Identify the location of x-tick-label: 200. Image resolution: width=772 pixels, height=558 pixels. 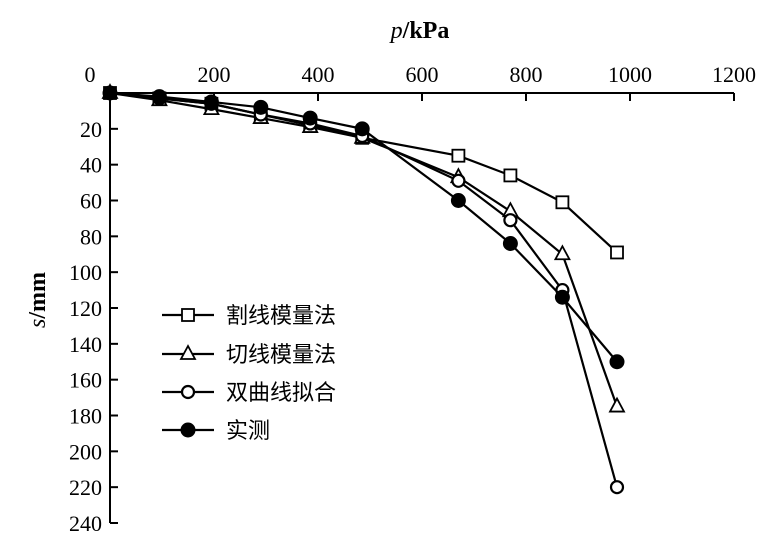
(214, 74).